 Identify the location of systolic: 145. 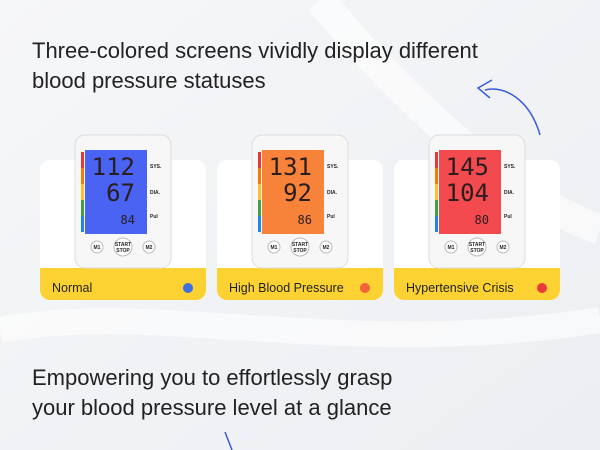
(467, 167).